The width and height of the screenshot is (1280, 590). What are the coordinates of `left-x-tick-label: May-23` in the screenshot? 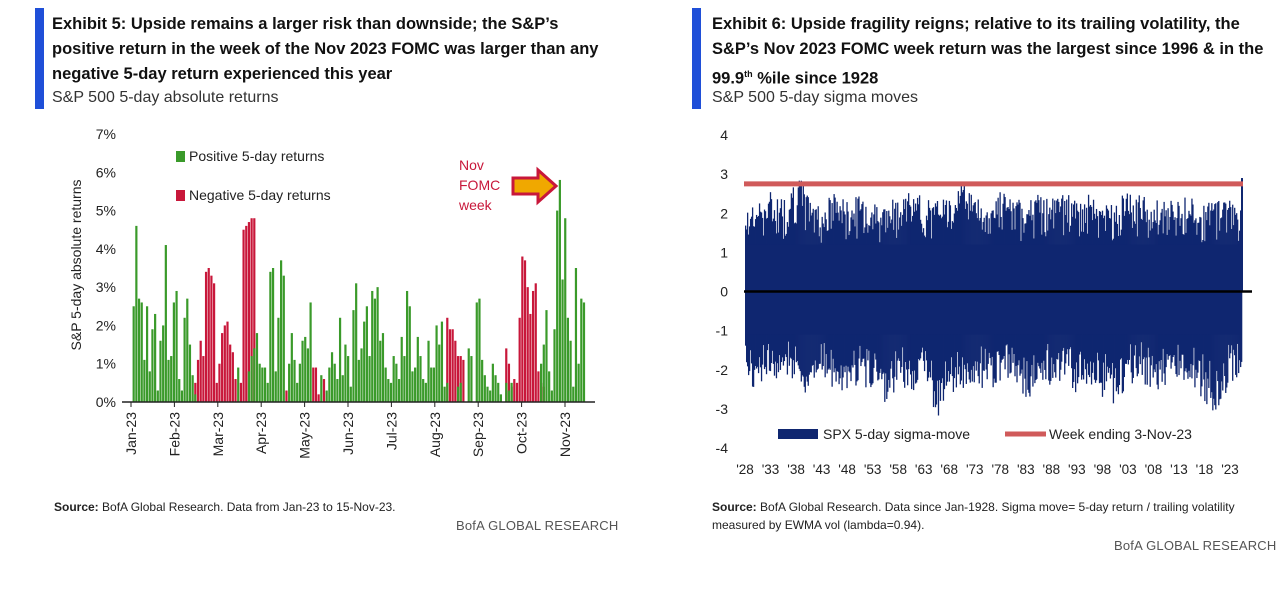 It's located at (305, 435).